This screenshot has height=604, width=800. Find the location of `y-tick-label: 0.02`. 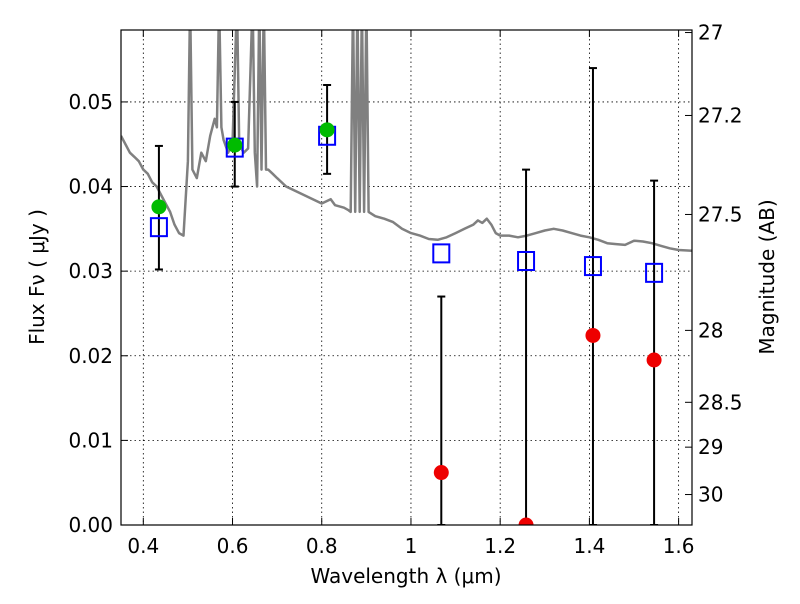

y-tick-label: 0.02 is located at coordinates (90, 356).